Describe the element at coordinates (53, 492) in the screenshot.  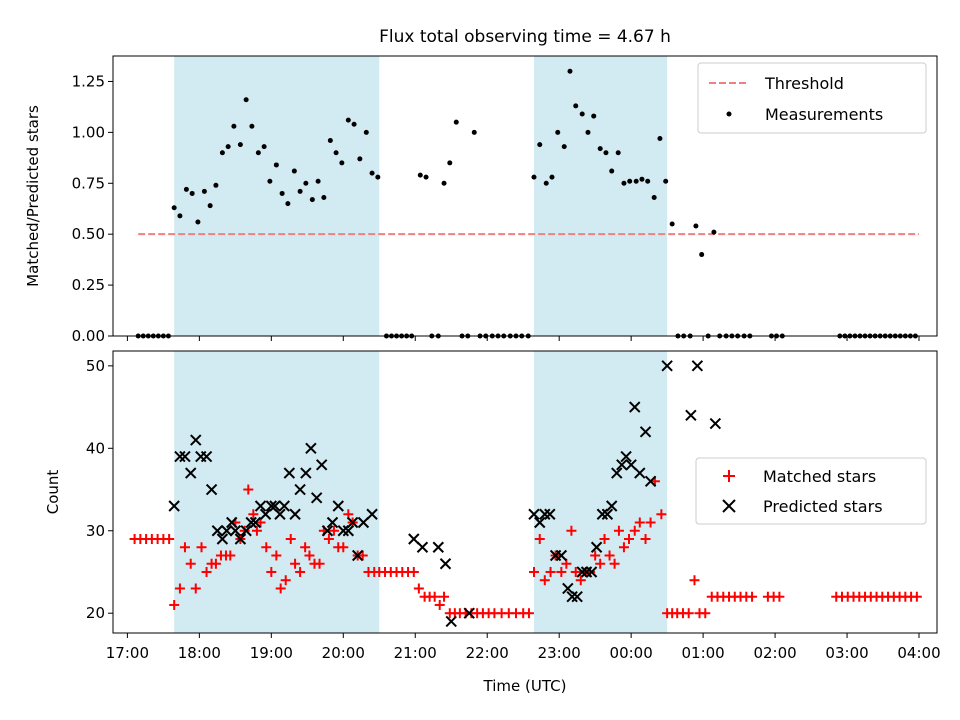
I see `count-y-axis-label: Count` at that location.